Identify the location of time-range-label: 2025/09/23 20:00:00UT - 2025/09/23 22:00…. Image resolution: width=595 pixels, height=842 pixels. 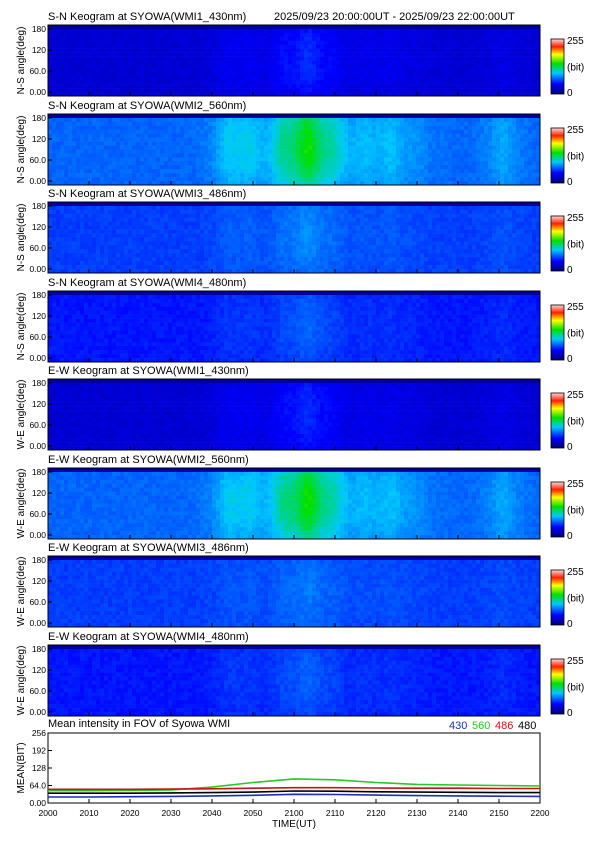
(394, 17).